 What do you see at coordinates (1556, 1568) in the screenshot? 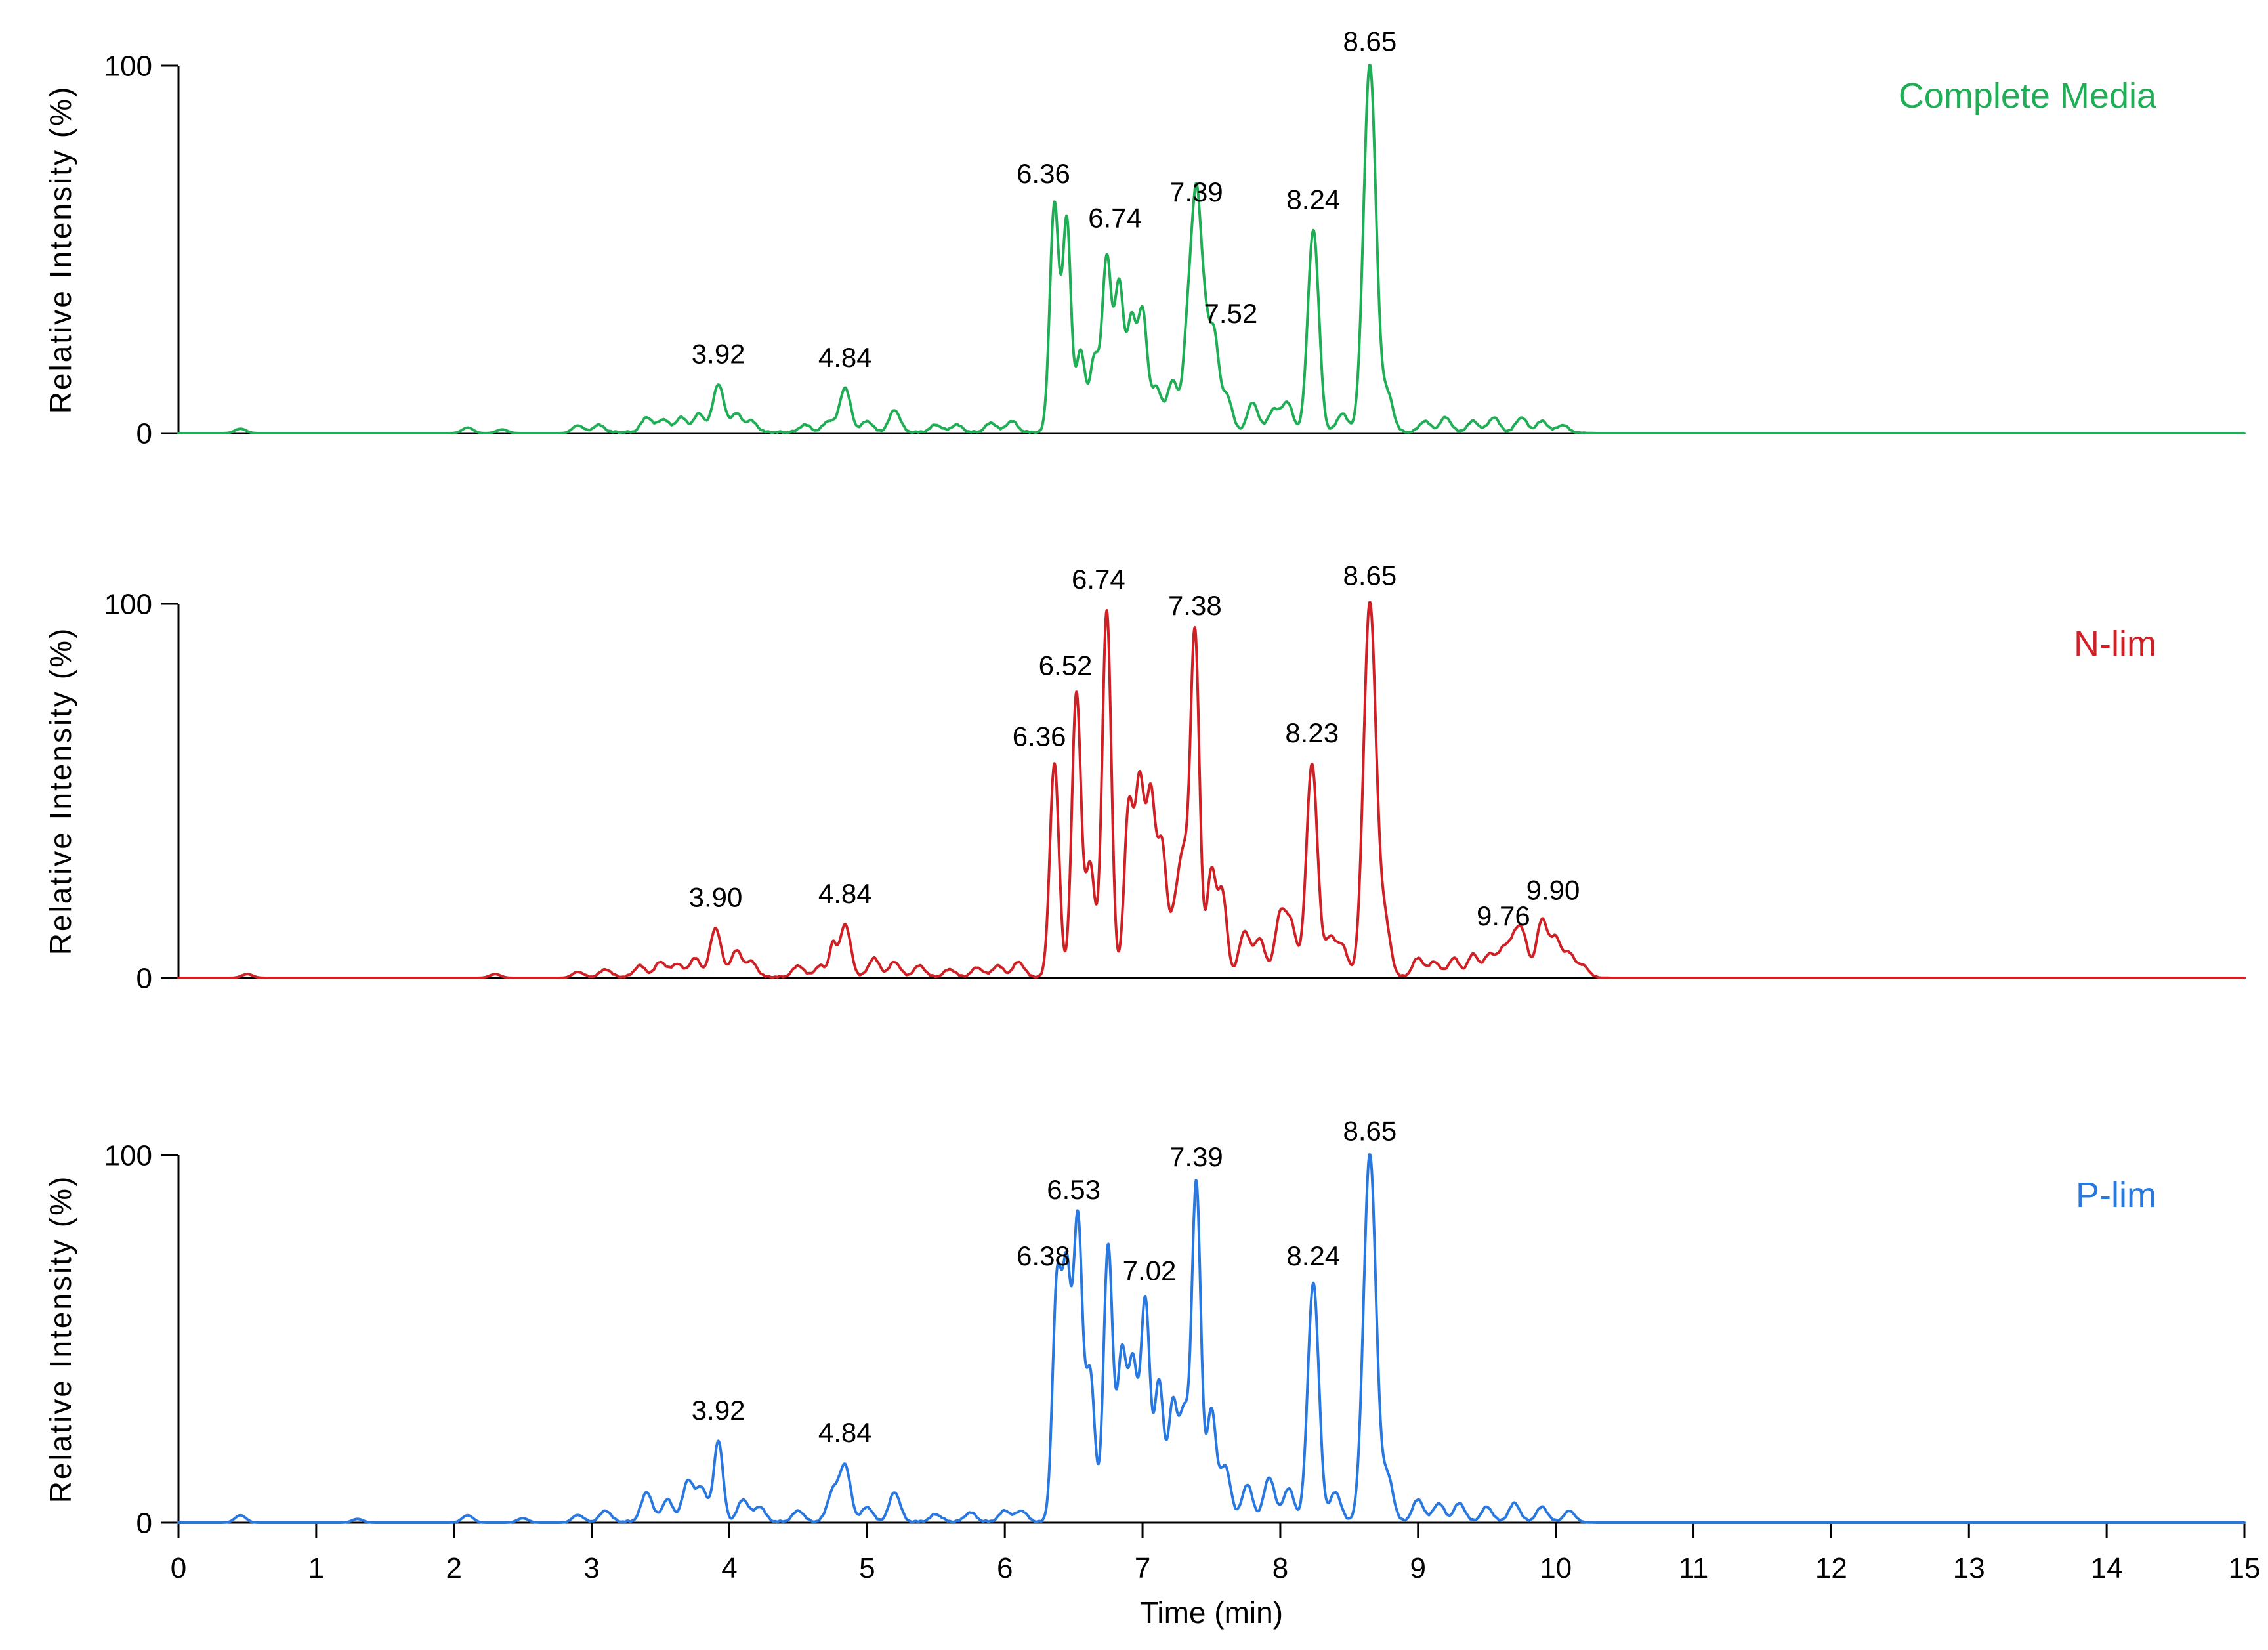
I see `x-tick-label: 10` at bounding box center [1556, 1568].